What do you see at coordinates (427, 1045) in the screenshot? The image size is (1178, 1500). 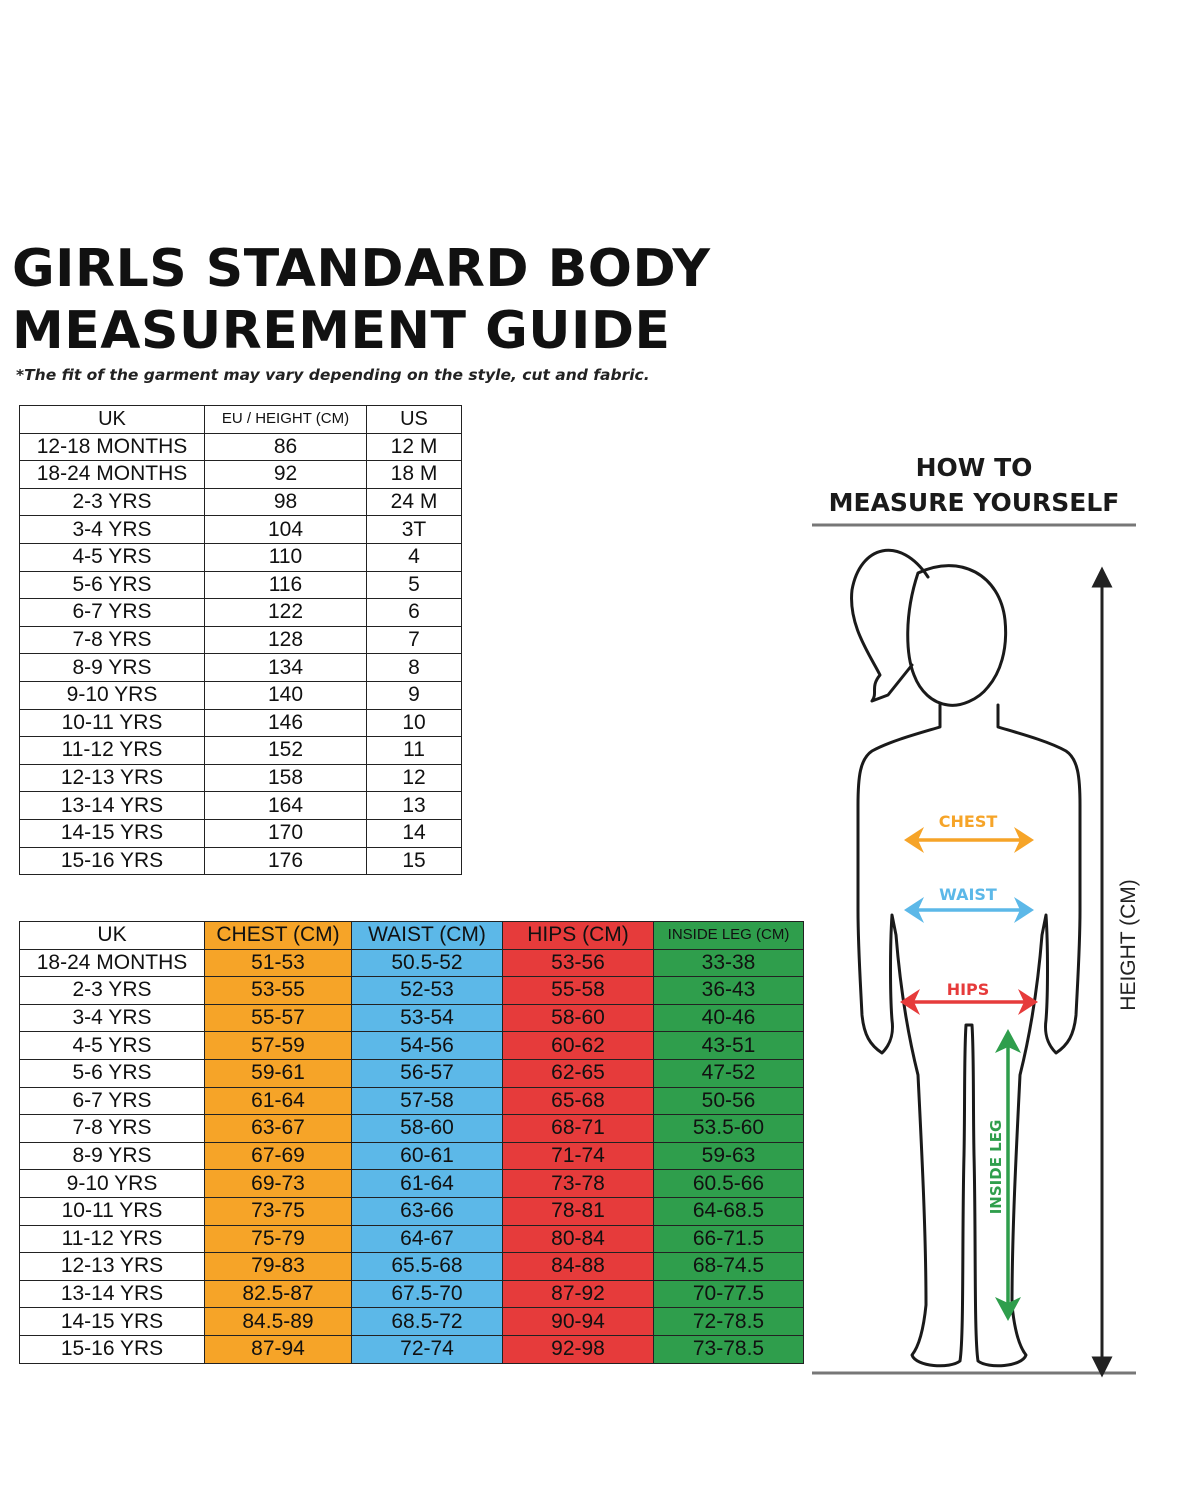 I see `table-cell: 54-56` at bounding box center [427, 1045].